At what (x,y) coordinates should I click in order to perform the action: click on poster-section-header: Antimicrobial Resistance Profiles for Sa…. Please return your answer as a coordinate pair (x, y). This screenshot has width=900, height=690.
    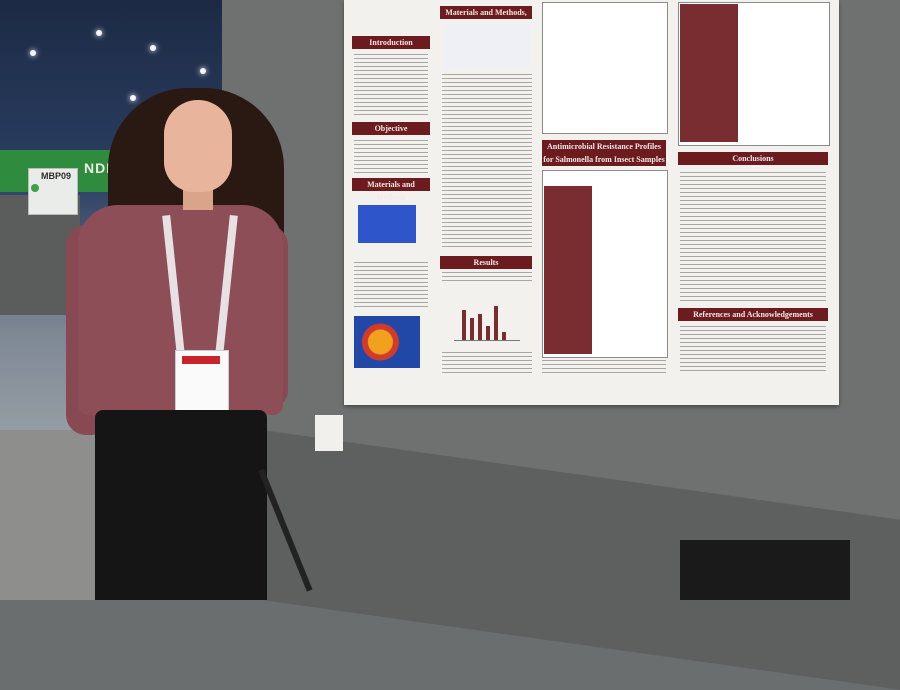
    Looking at the image, I should click on (604, 153).